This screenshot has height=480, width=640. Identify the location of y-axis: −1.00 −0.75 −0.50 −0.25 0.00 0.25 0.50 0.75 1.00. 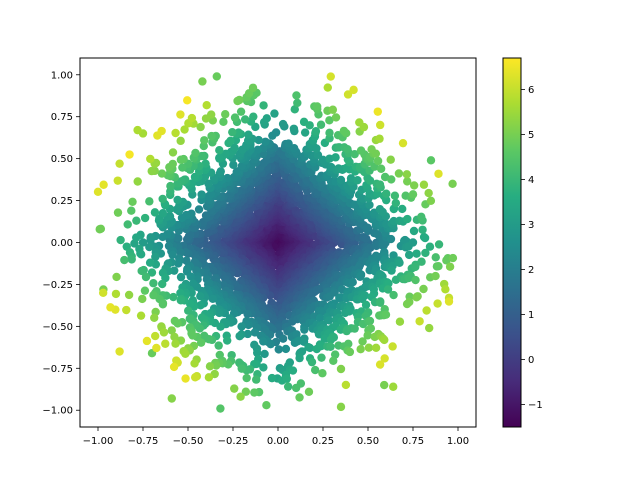
(61, 243).